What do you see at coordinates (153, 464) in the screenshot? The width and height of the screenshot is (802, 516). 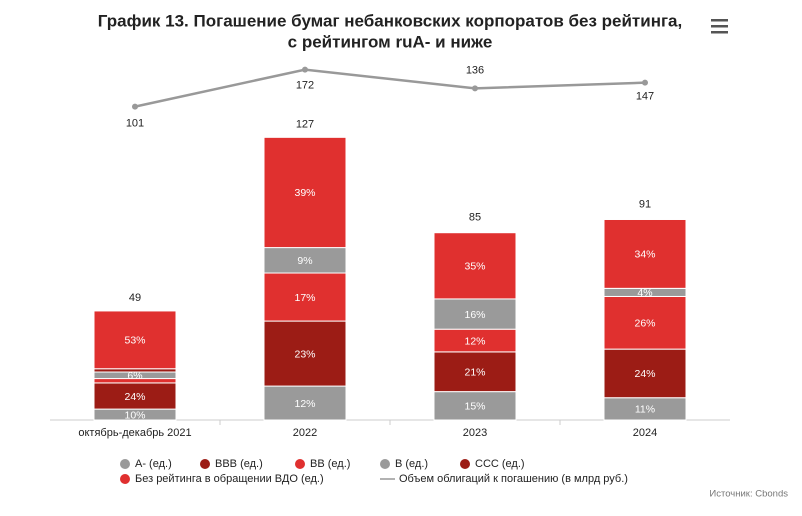 I see `legend-label: A- (ед.)` at bounding box center [153, 464].